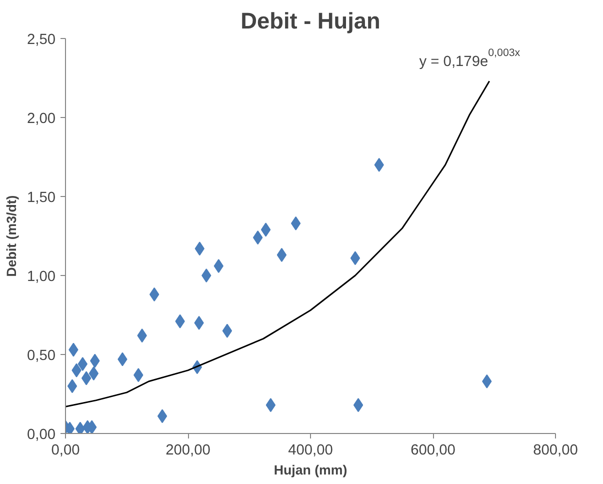  I want to click on chart-title: Debit - Hujan, so click(310, 21).